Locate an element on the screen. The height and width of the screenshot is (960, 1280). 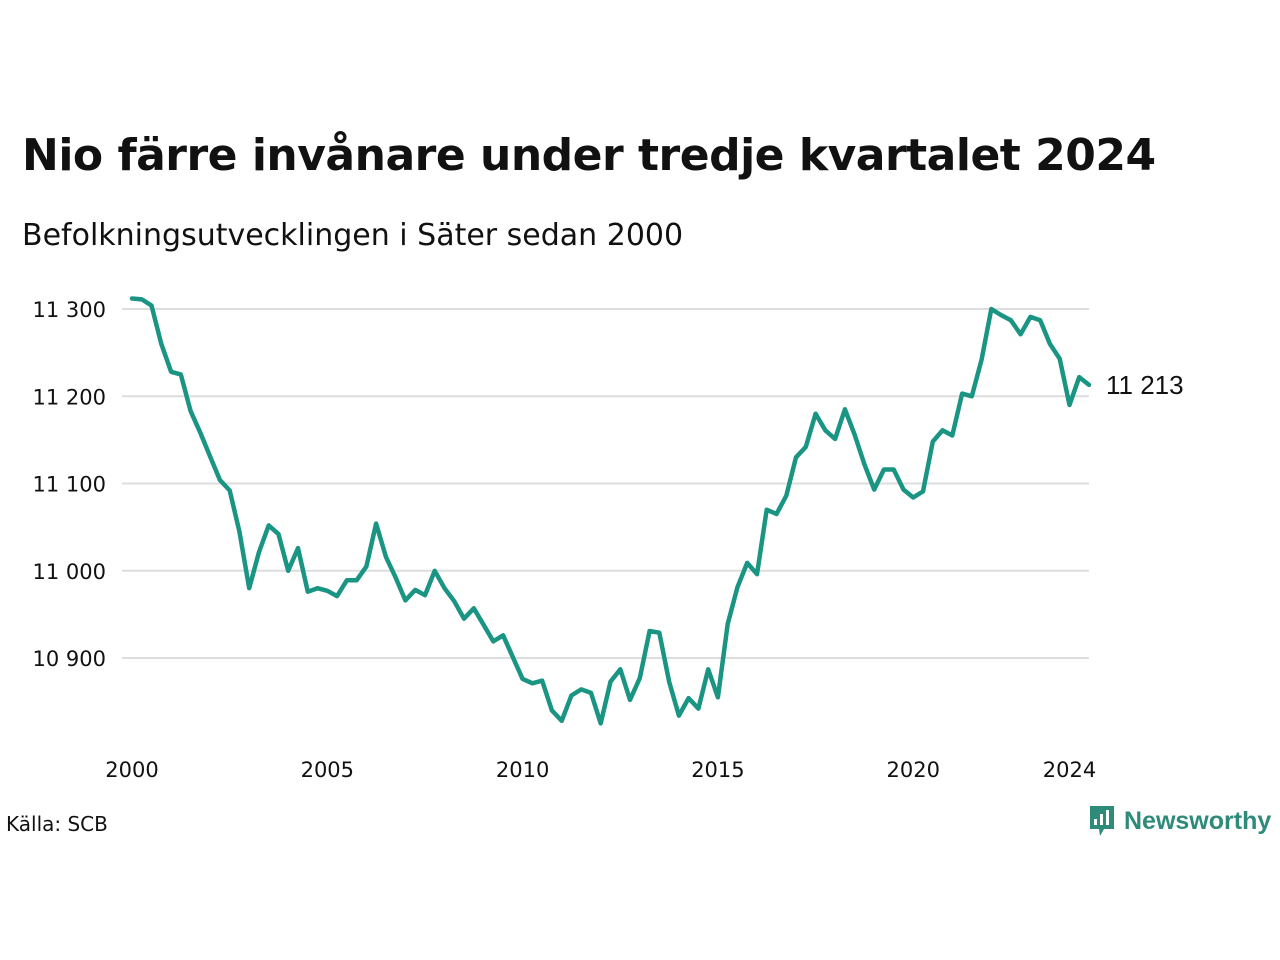
y-tick-label: 11 200 is located at coordinates (69, 397).